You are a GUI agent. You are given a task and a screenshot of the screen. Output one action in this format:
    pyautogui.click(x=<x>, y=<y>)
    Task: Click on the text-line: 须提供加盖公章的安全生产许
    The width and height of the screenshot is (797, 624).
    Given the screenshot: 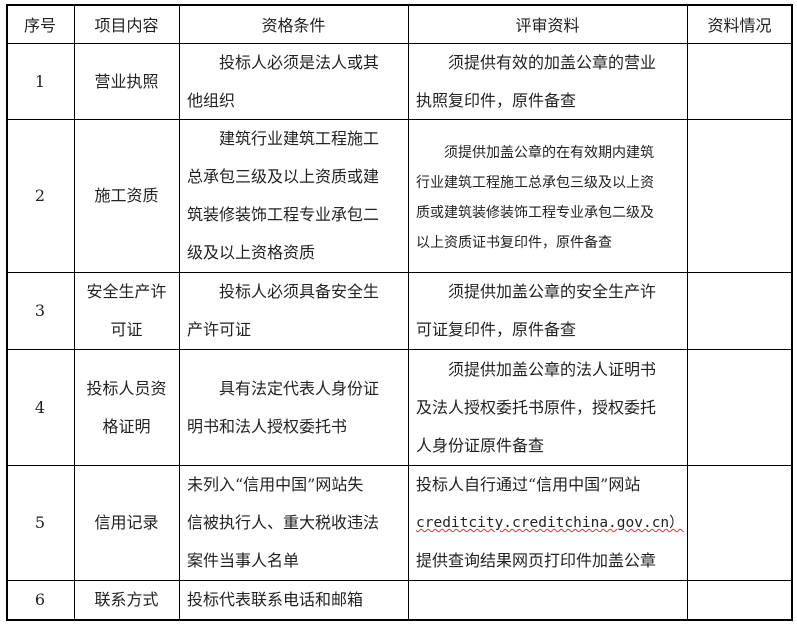 What is the action you would take?
    pyautogui.click(x=552, y=291)
    